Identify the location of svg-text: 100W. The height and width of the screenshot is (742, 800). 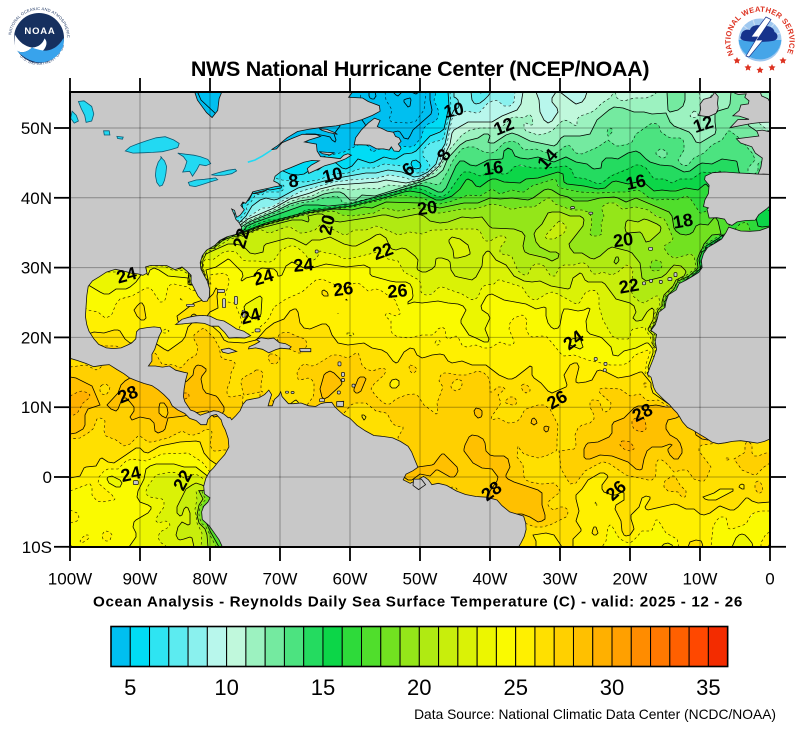
(70, 579).